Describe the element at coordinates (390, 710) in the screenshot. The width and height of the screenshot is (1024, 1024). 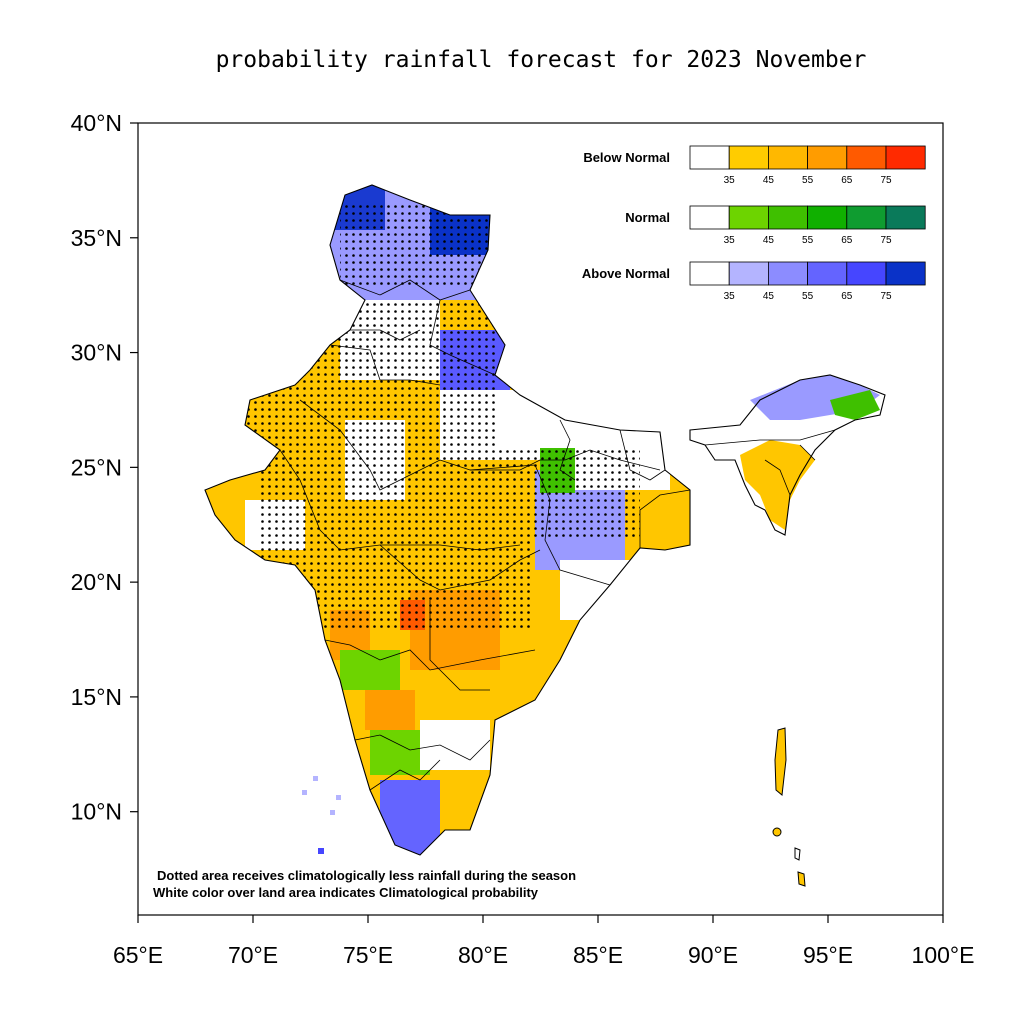
I see `region-karnataka-orange` at that location.